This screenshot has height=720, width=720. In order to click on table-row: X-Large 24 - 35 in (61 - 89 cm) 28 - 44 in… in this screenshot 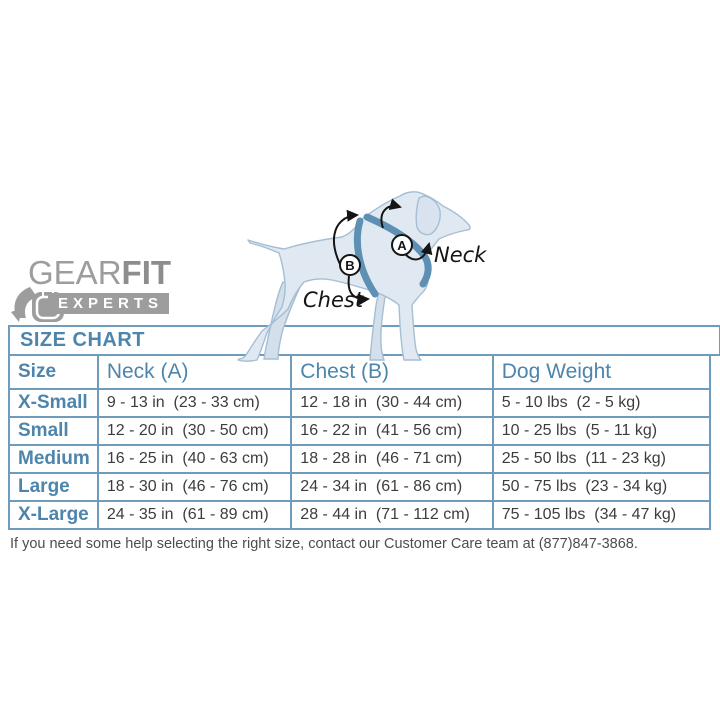, I will do `click(360, 515)`.